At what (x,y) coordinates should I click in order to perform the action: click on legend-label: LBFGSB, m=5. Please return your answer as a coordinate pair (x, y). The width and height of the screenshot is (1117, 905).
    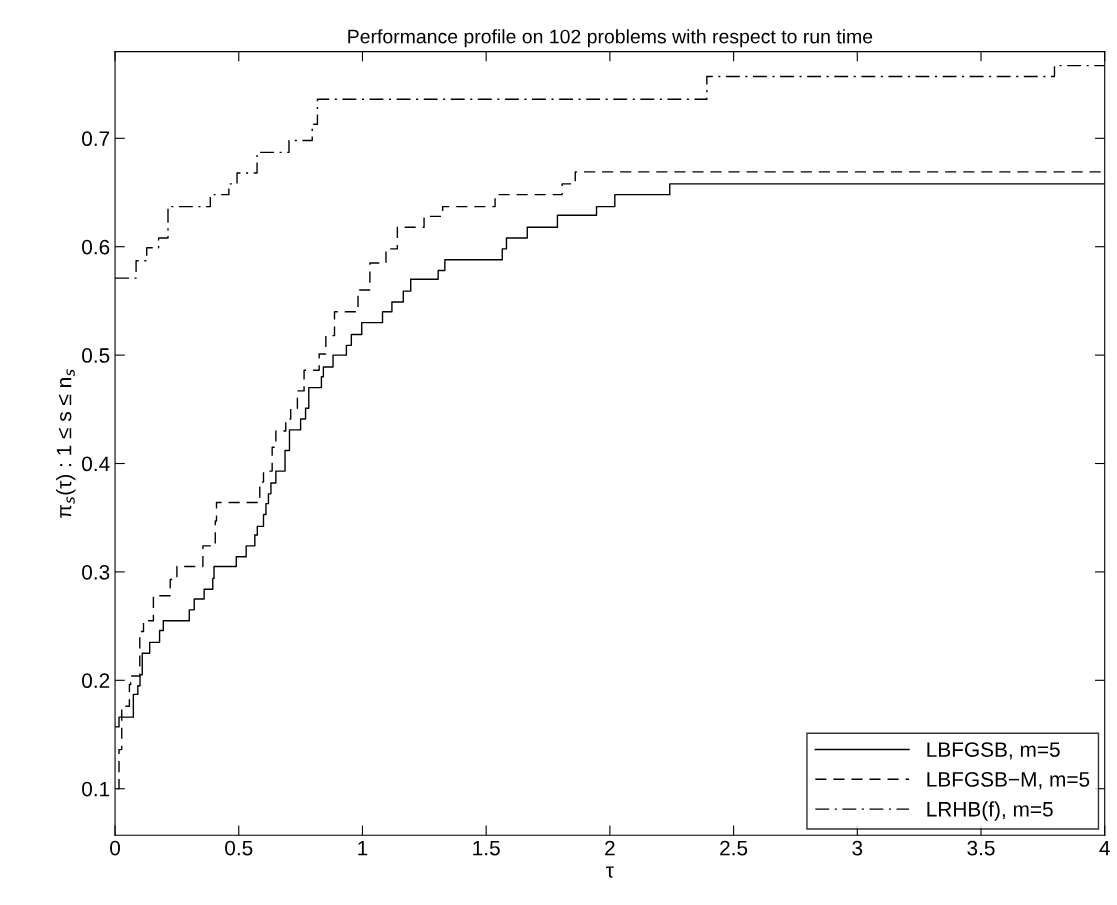
    Looking at the image, I should click on (993, 751).